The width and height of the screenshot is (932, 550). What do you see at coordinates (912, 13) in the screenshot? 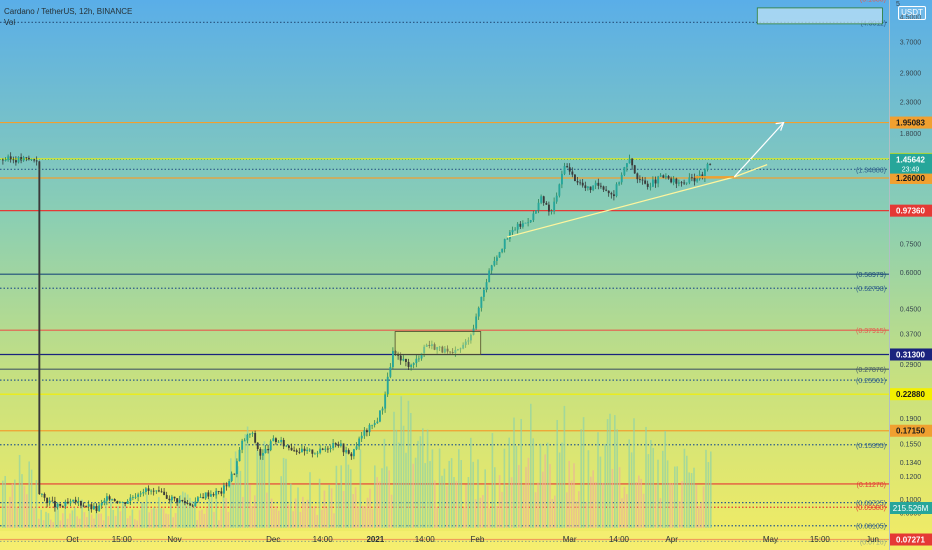
I see `currency-button: USDT` at bounding box center [912, 13].